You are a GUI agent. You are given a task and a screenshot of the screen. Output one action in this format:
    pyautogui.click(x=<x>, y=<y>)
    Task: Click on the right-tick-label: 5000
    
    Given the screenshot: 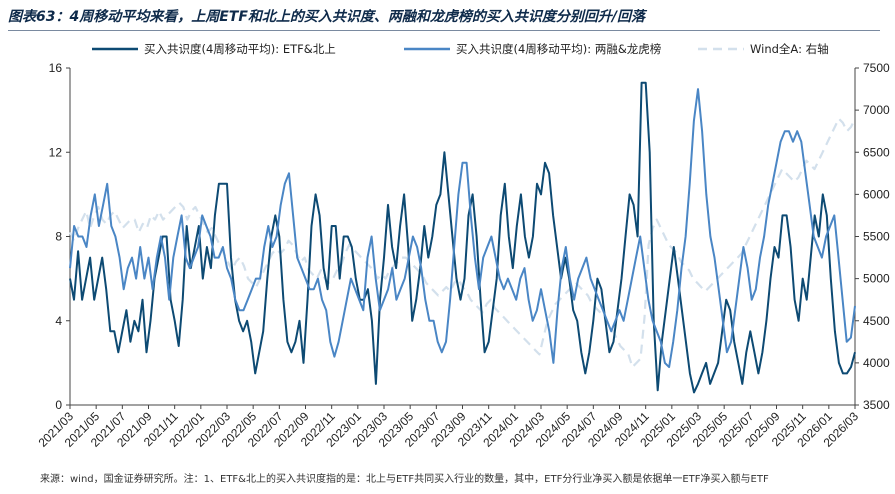 What is the action you would take?
    pyautogui.click(x=876, y=279)
    